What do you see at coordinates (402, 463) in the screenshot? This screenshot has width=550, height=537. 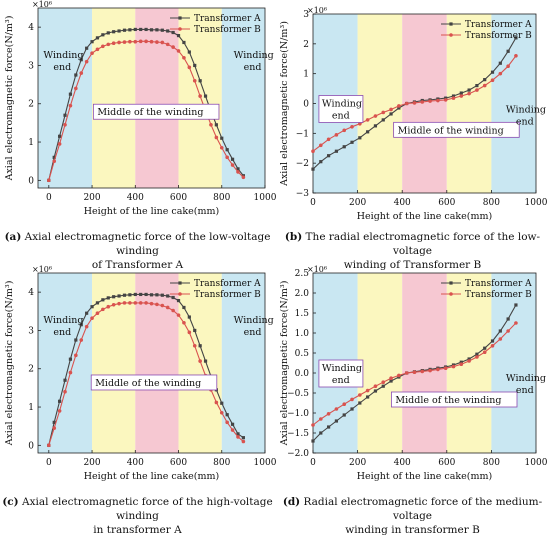 I see `x-tick-label-d-2: 400` at bounding box center [402, 463].